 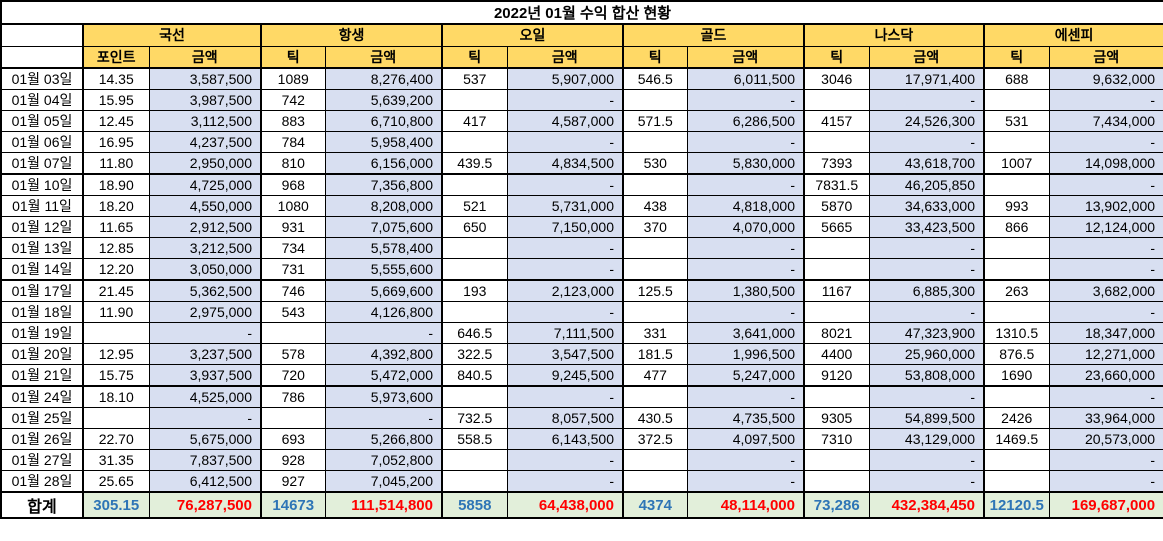 What do you see at coordinates (474, 439) in the screenshot?
I see `tick-cell: 558.5` at bounding box center [474, 439].